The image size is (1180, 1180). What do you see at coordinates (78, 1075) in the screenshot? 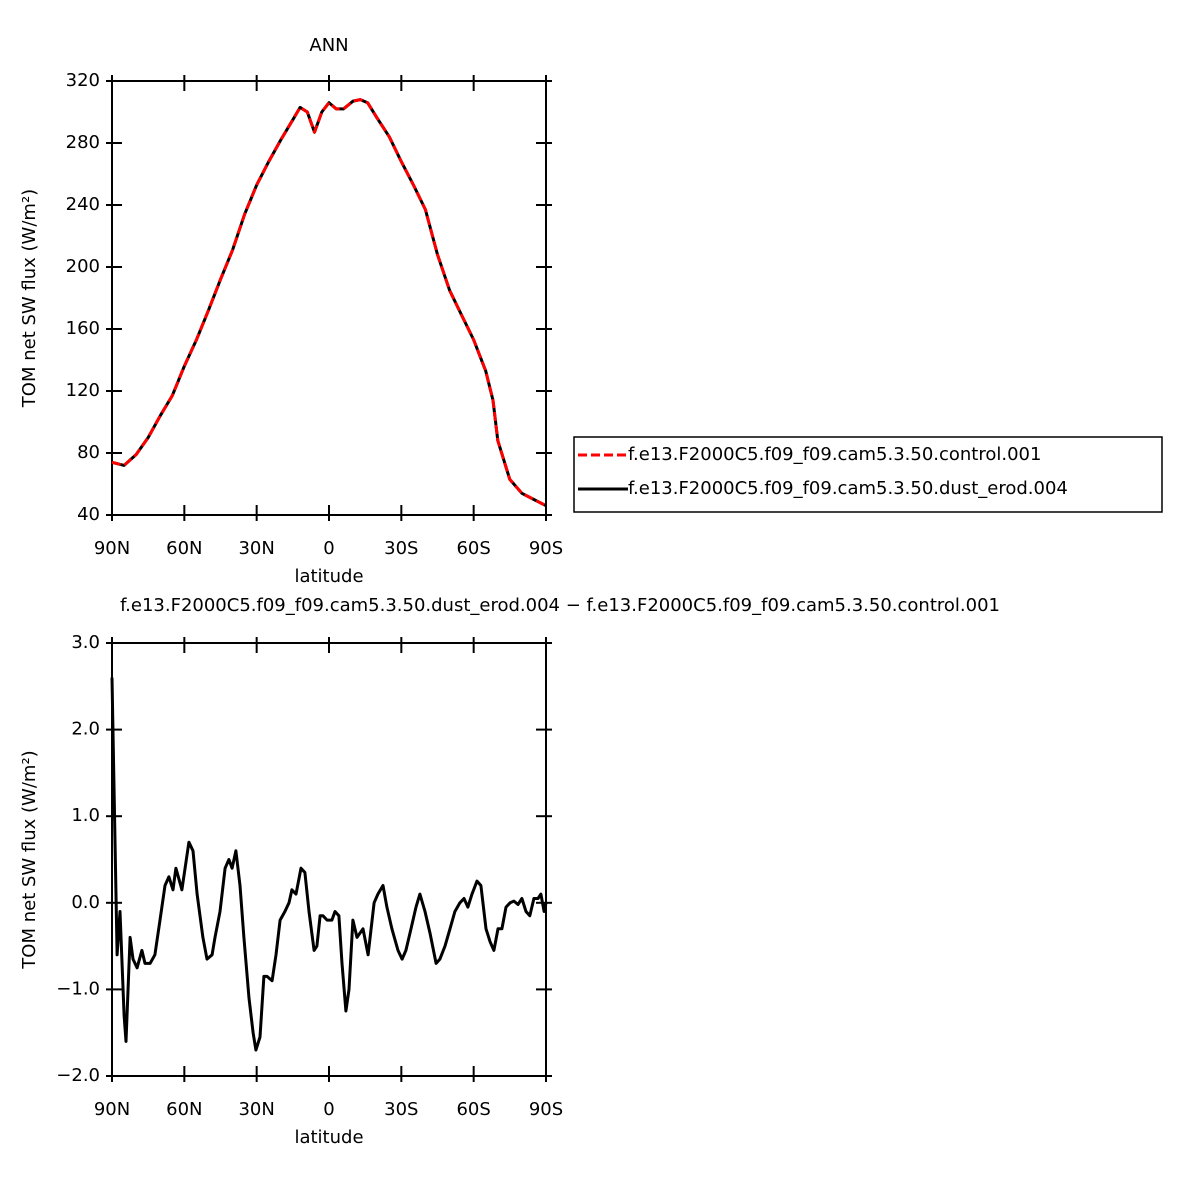
I see `y-tick-label: −2.0` at bounding box center [78, 1075].